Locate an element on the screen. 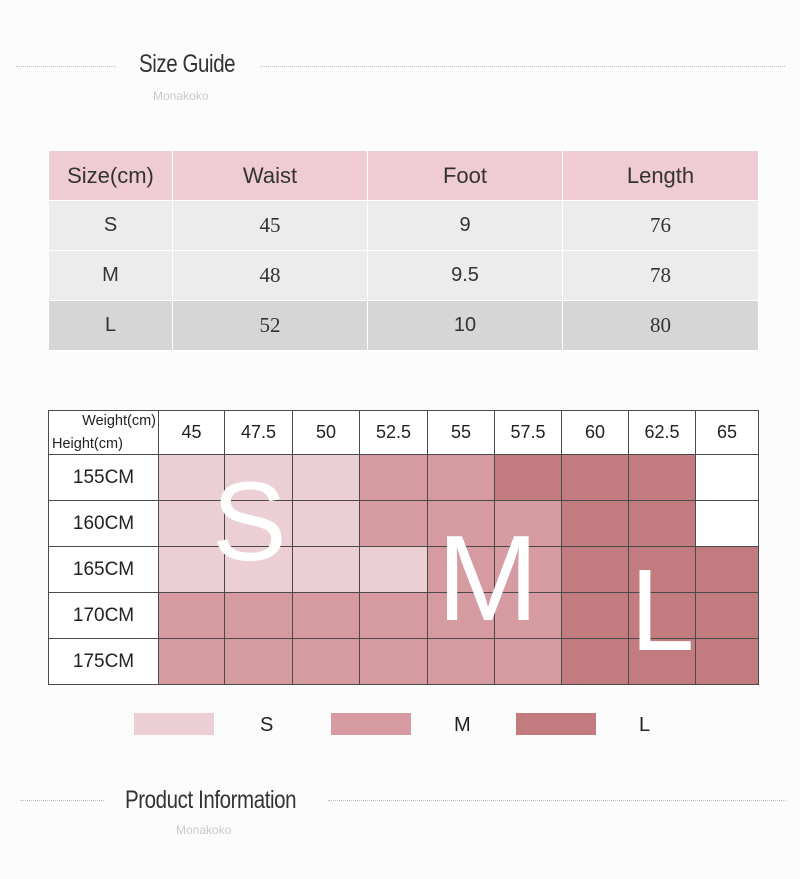 This screenshot has height=879, width=800. legend-swatch-s is located at coordinates (174, 724).